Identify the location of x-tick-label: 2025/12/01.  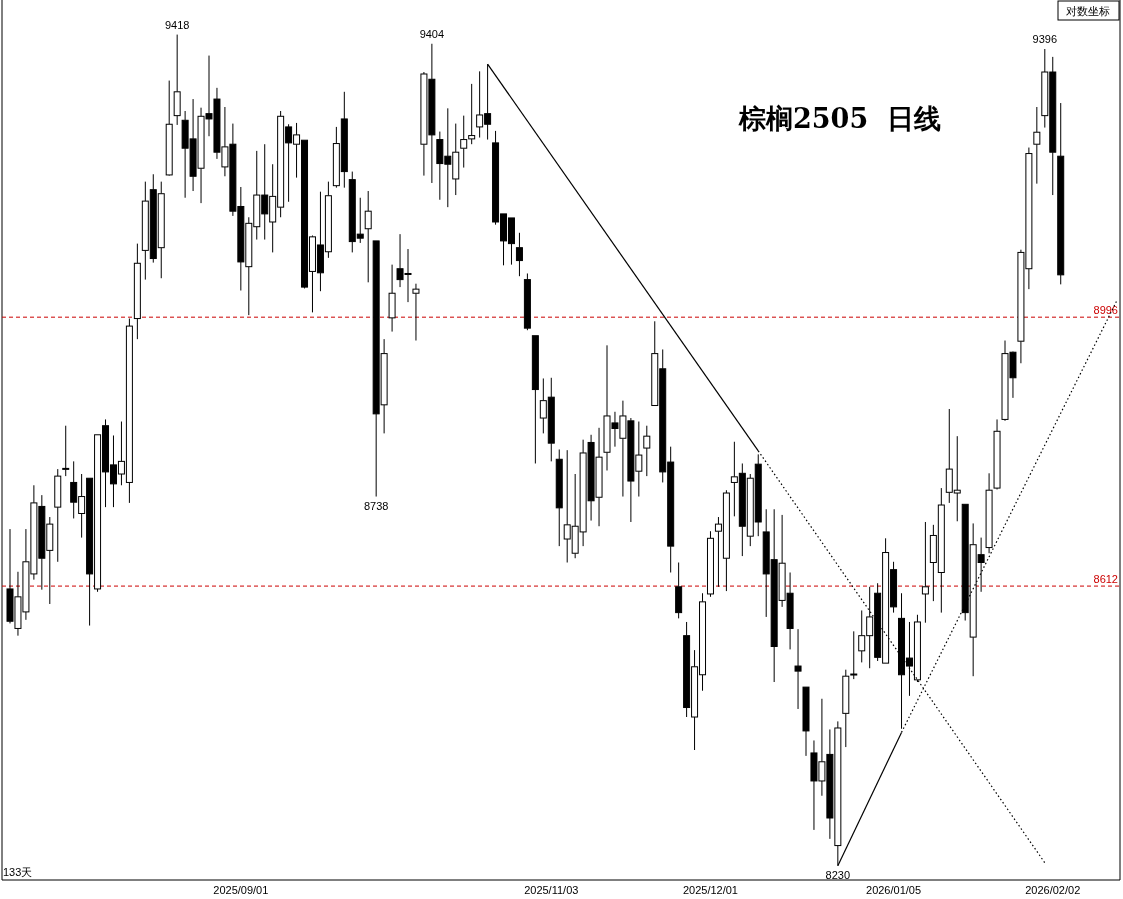
(710, 890).